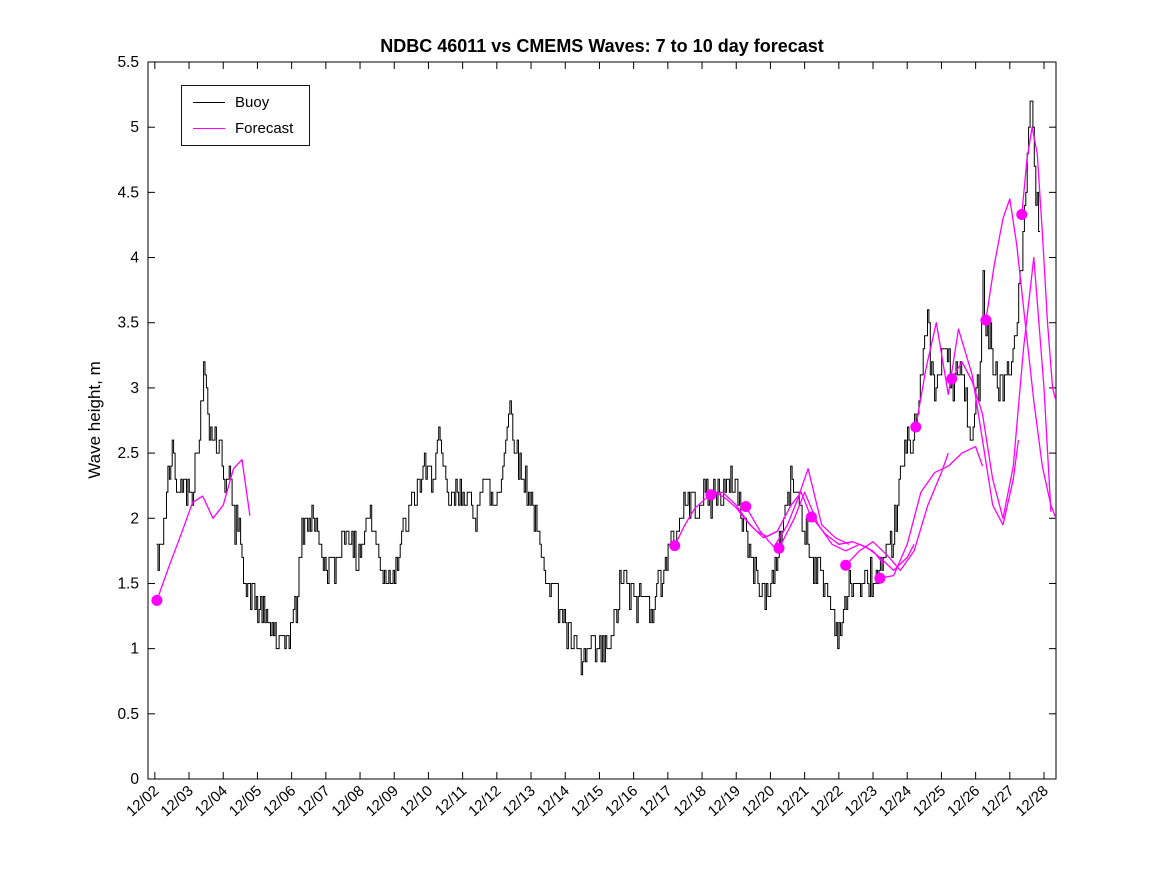 This screenshot has height=875, width=1167. What do you see at coordinates (246, 115) in the screenshot?
I see `legend: Buoy Forecast` at bounding box center [246, 115].